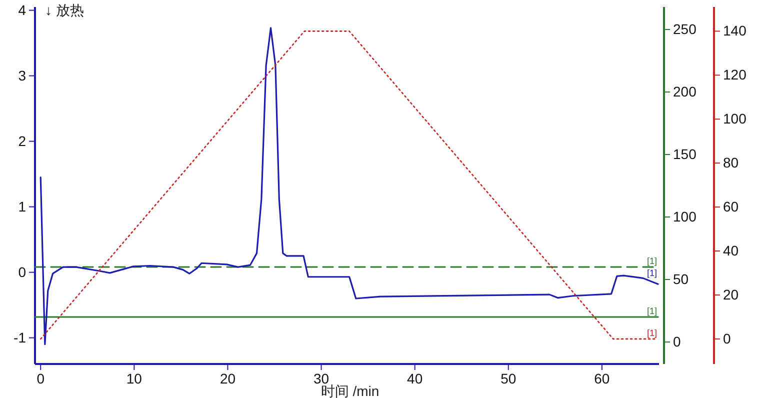  Describe the element at coordinates (681, 278) in the screenshot. I see `y2-tick-label: 50` at that location.